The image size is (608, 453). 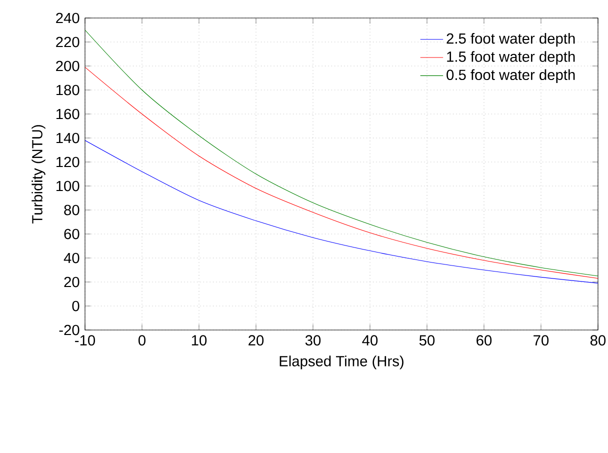 What do you see at coordinates (199, 340) in the screenshot?
I see `x-tick-label: 10` at bounding box center [199, 340].